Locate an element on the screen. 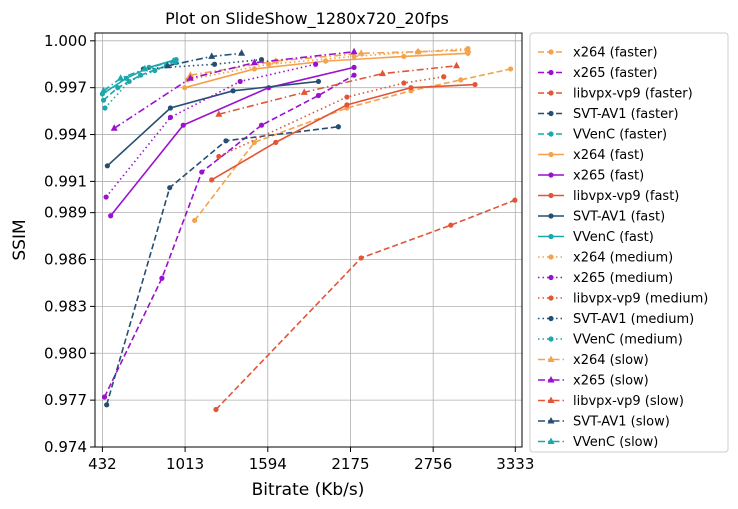 The height and width of the screenshot is (509, 738). y-tick-label: 0.989 is located at coordinates (65, 213).